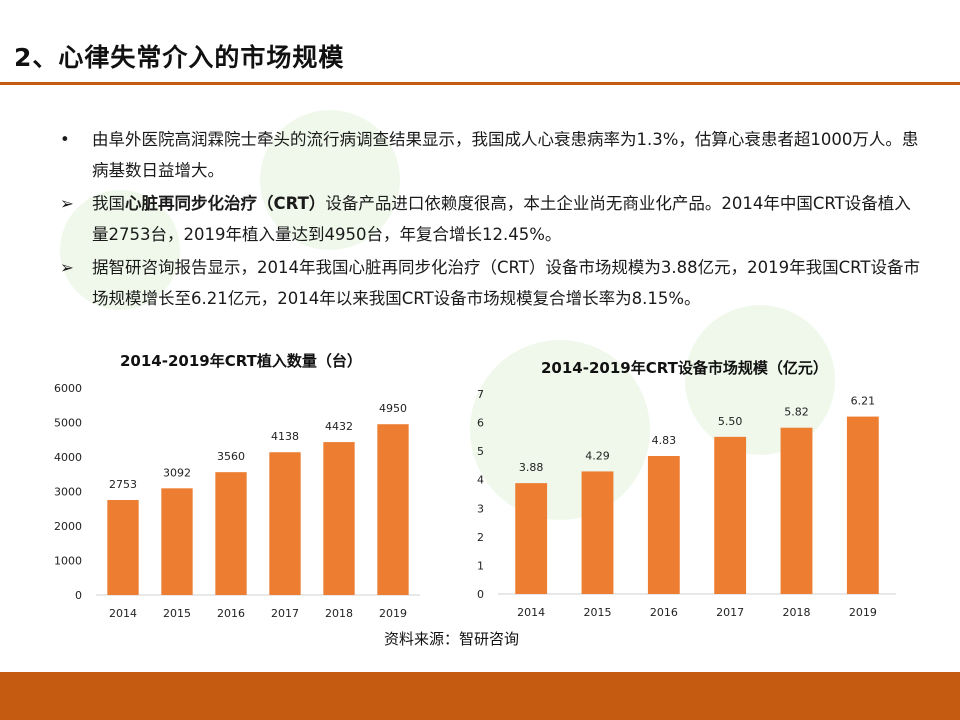 The width and height of the screenshot is (960, 720). Describe the element at coordinates (68, 561) in the screenshot. I see `y-tick-label: 1000` at that location.